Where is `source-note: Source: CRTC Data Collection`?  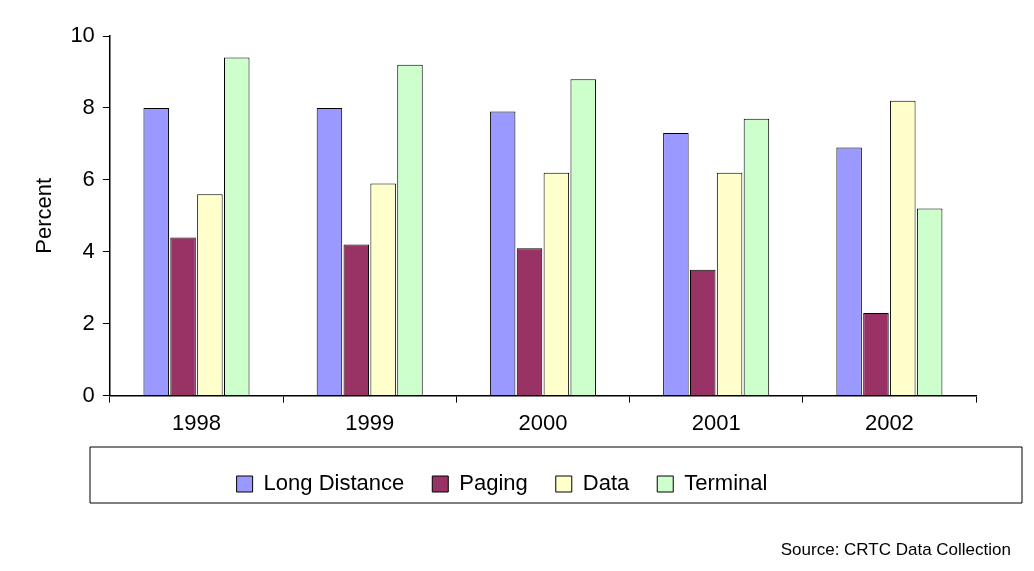
source-note: Source: CRTC Data Collection is located at coordinates (895, 550).